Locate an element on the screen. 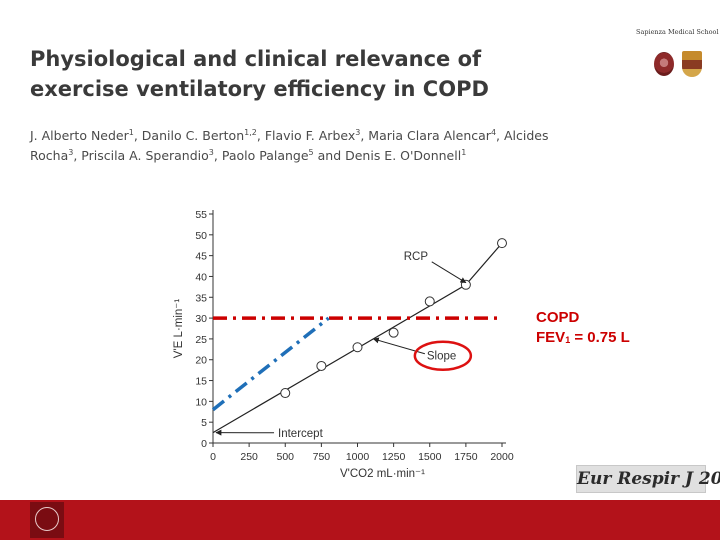  copd-annotation-line-2: FEV1 = 0.75 L is located at coordinates (583, 337).